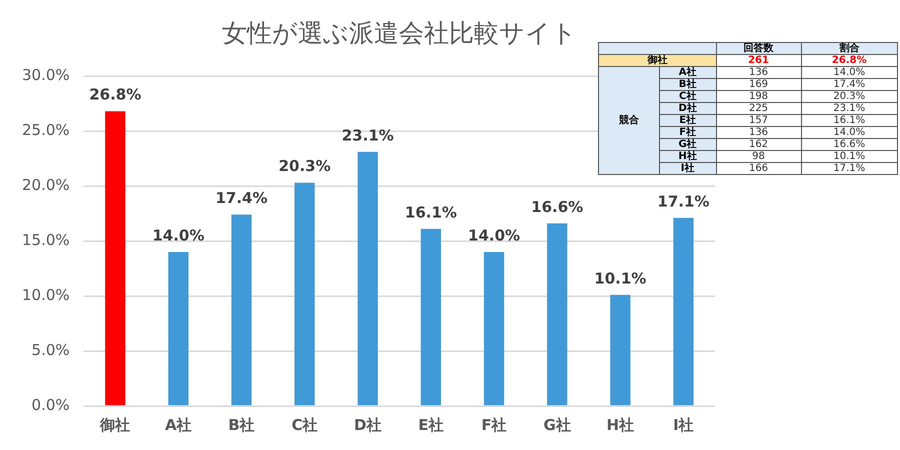 This screenshot has height=450, width=900. I want to click on text: 回答数, so click(759, 48).